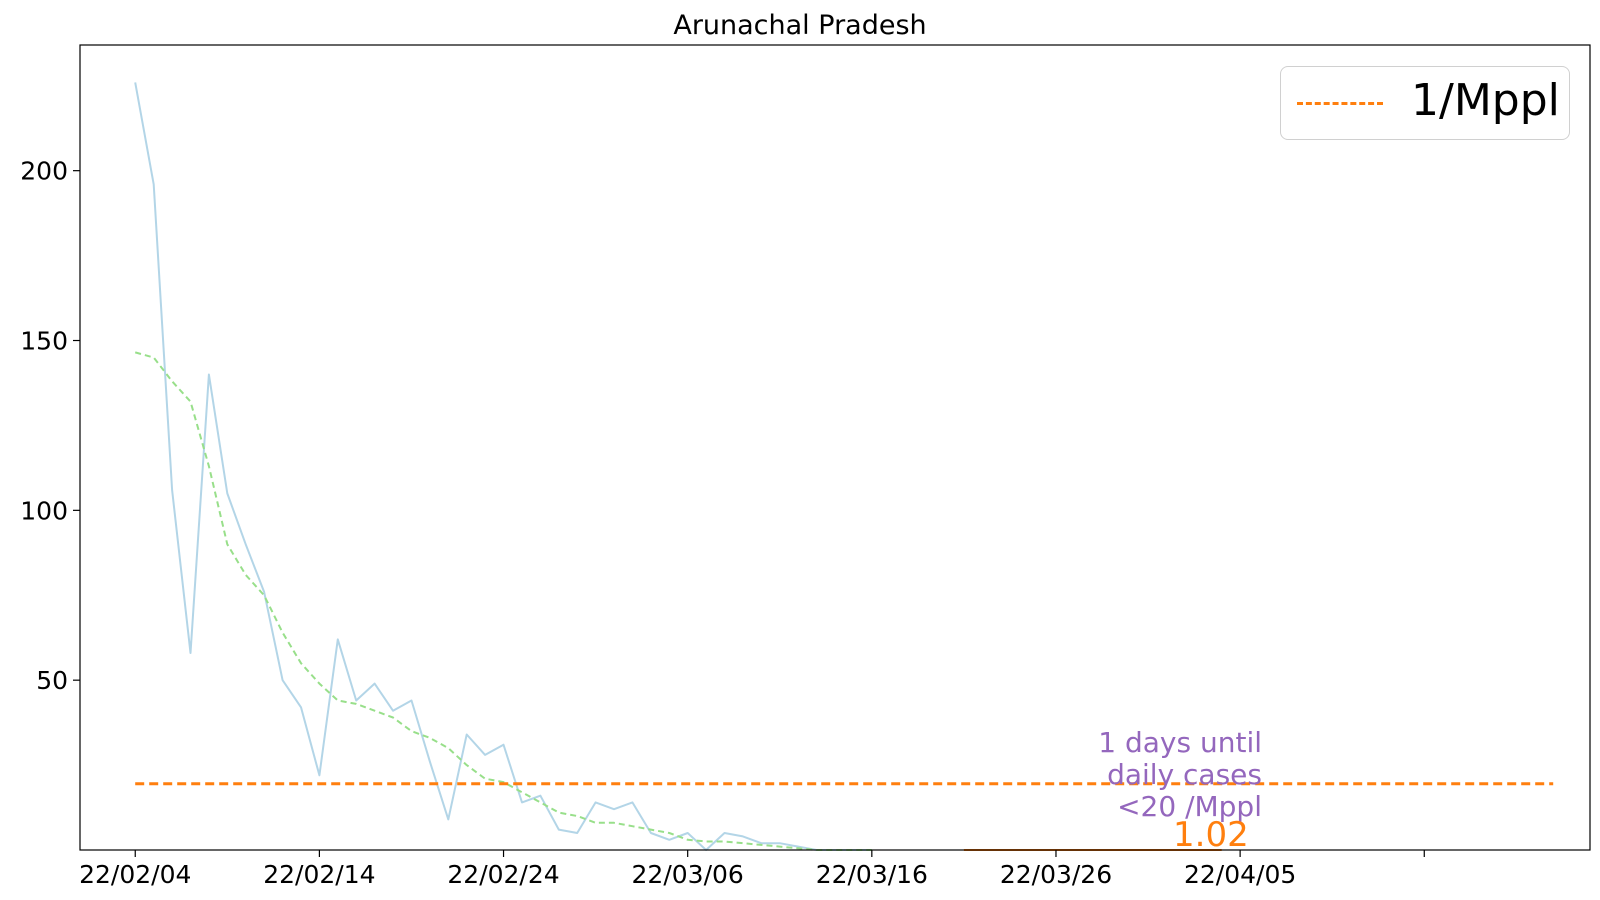 This screenshot has height=900, width=1600. Describe the element at coordinates (872, 874) in the screenshot. I see `x-tick-label: 22/03/16` at that location.